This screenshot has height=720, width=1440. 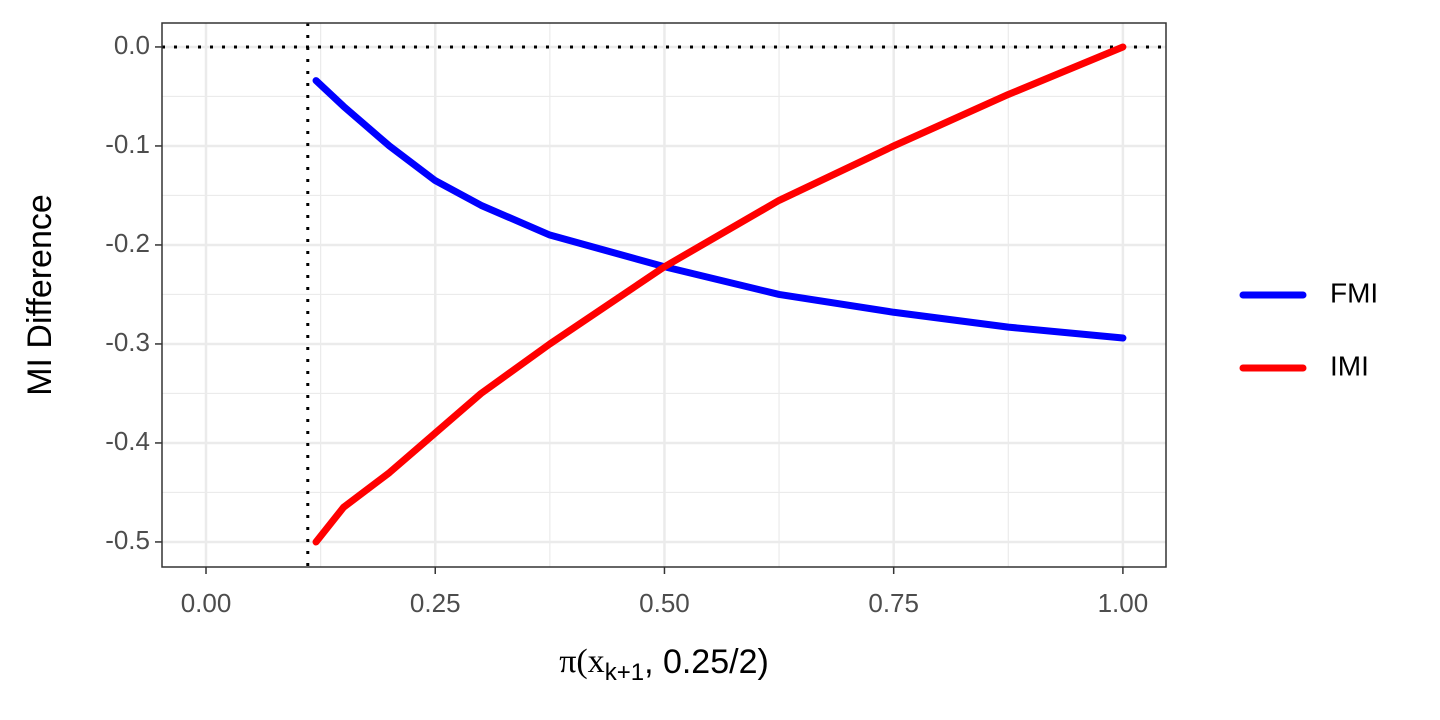 I want to click on x-tick-label: 1.00, so click(x=1123, y=603).